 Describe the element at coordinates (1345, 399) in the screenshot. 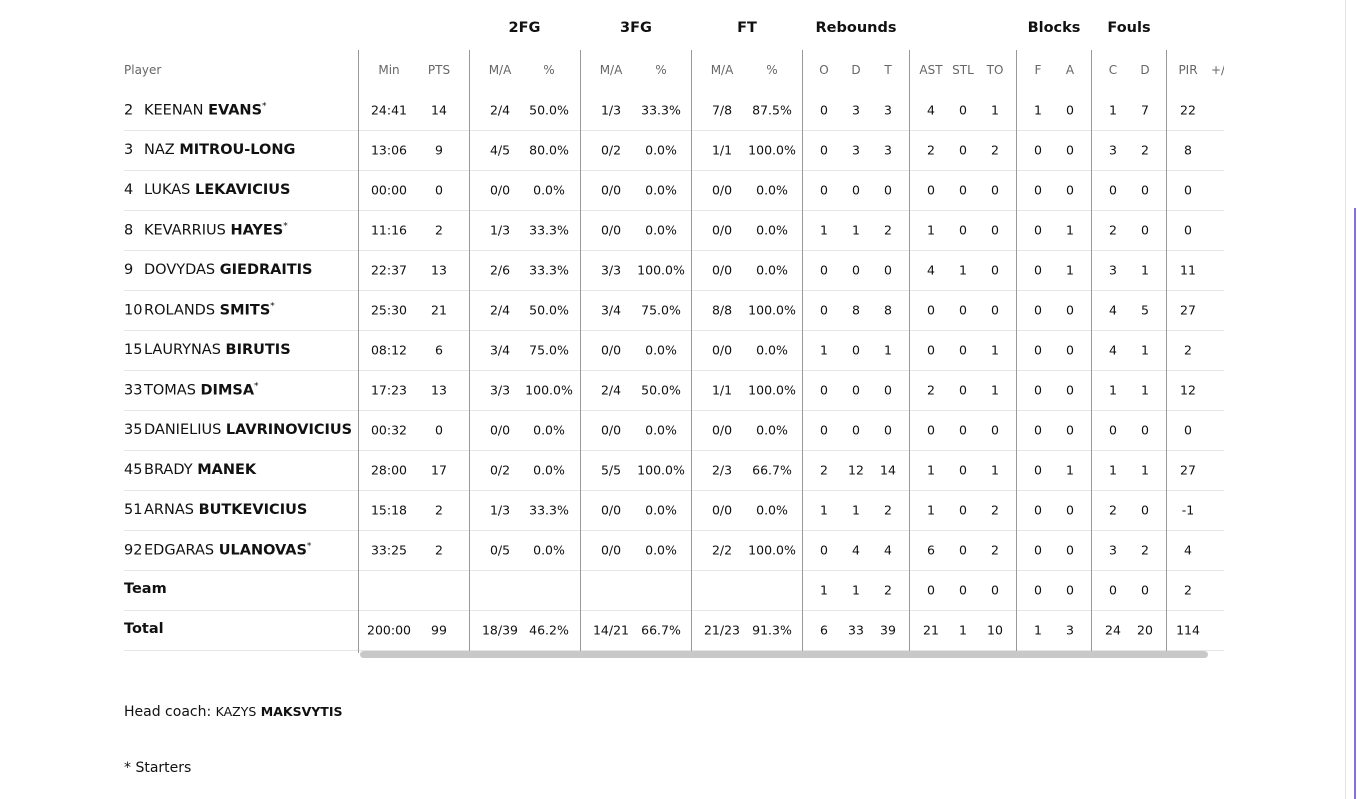

I see `page-border` at that location.